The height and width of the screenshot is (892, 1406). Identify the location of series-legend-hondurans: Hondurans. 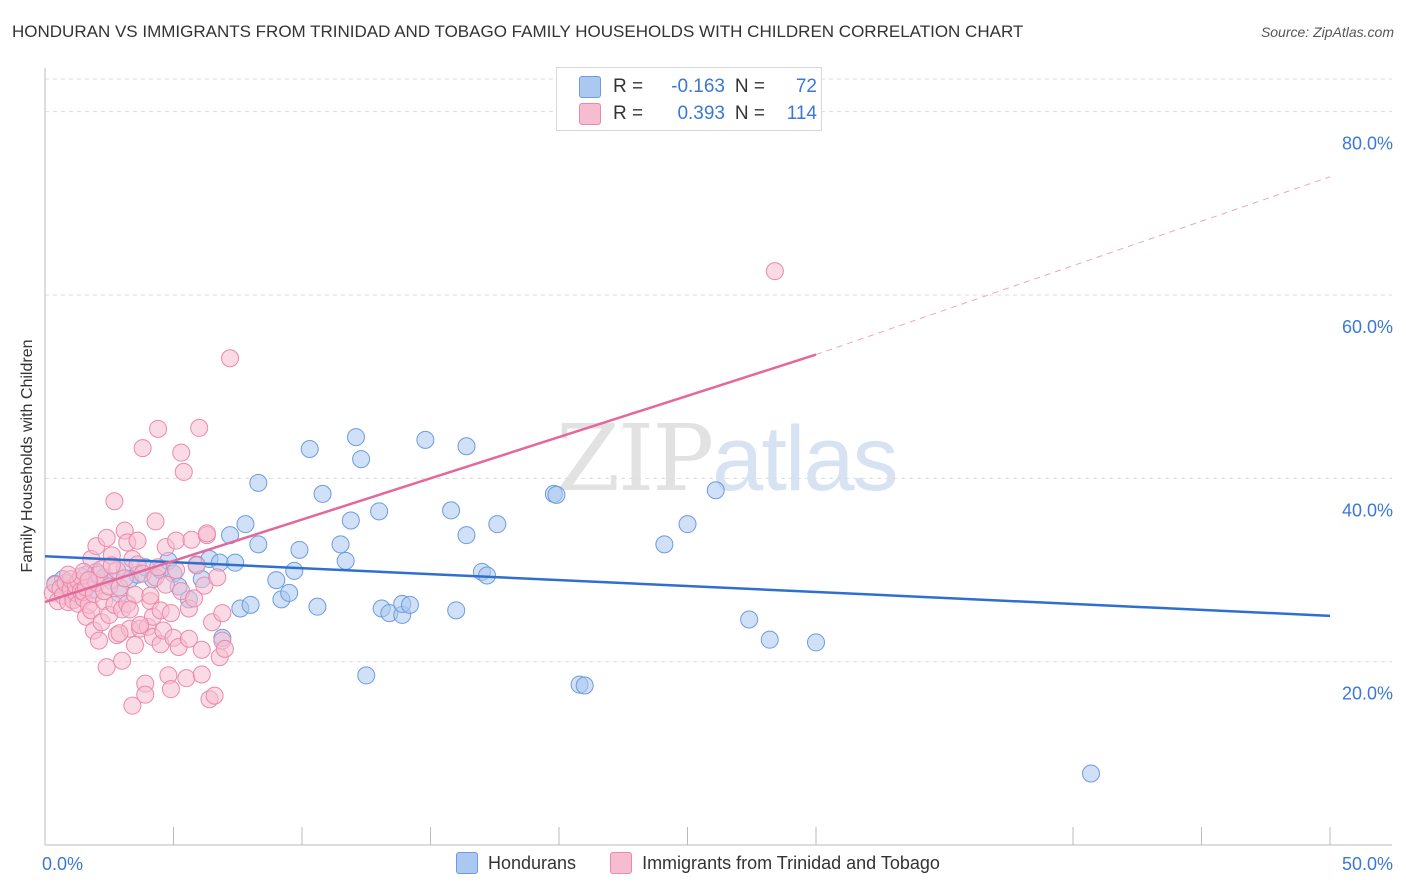
(516, 863).